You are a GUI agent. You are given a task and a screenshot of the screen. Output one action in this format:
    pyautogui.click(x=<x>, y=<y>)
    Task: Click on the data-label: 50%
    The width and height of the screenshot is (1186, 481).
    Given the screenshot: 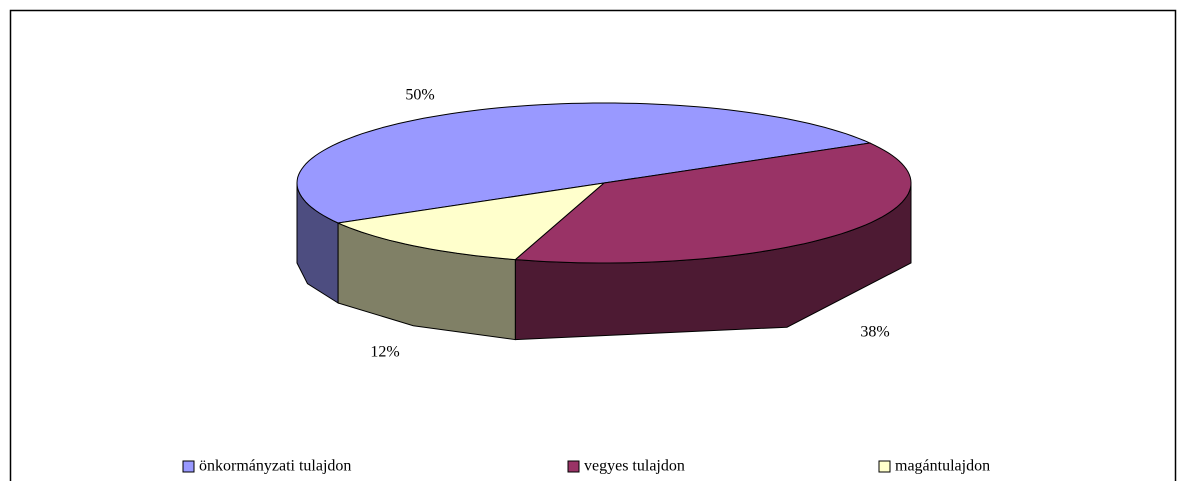 What is the action you would take?
    pyautogui.click(x=419, y=95)
    